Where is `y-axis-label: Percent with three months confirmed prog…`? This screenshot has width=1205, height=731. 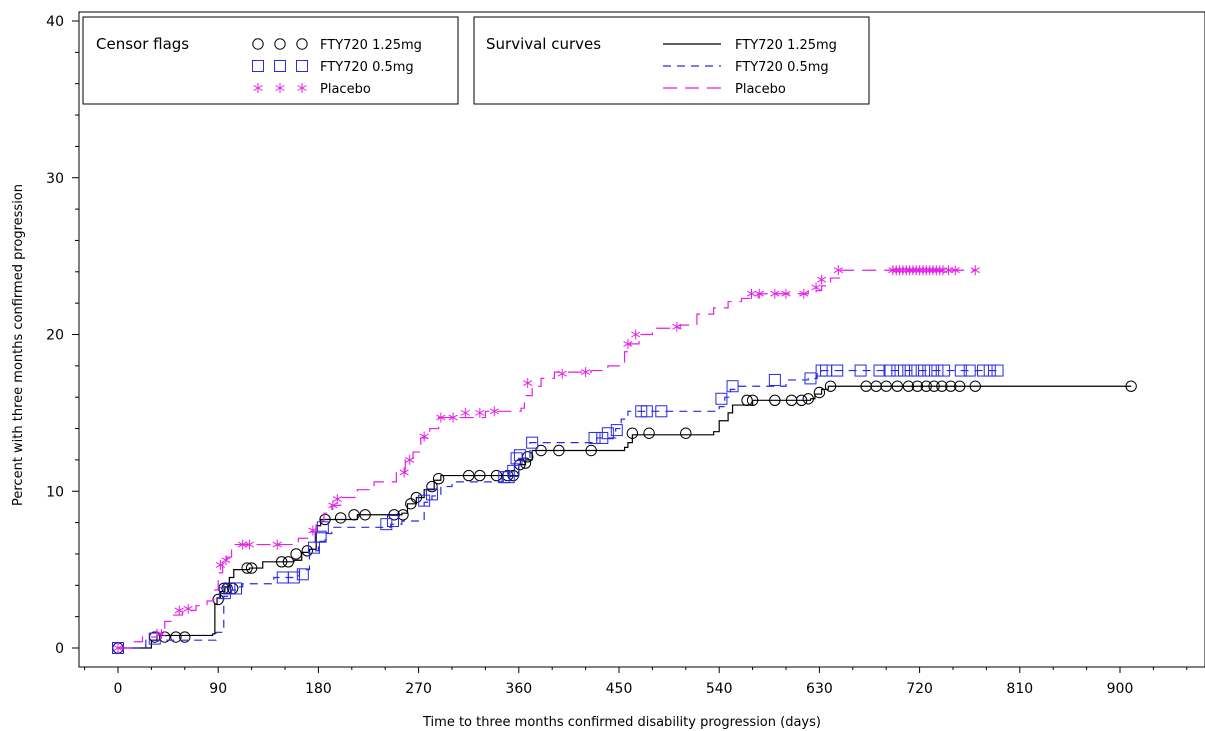
y-axis-label: Percent with three months confirmed prog… is located at coordinates (18, 345).